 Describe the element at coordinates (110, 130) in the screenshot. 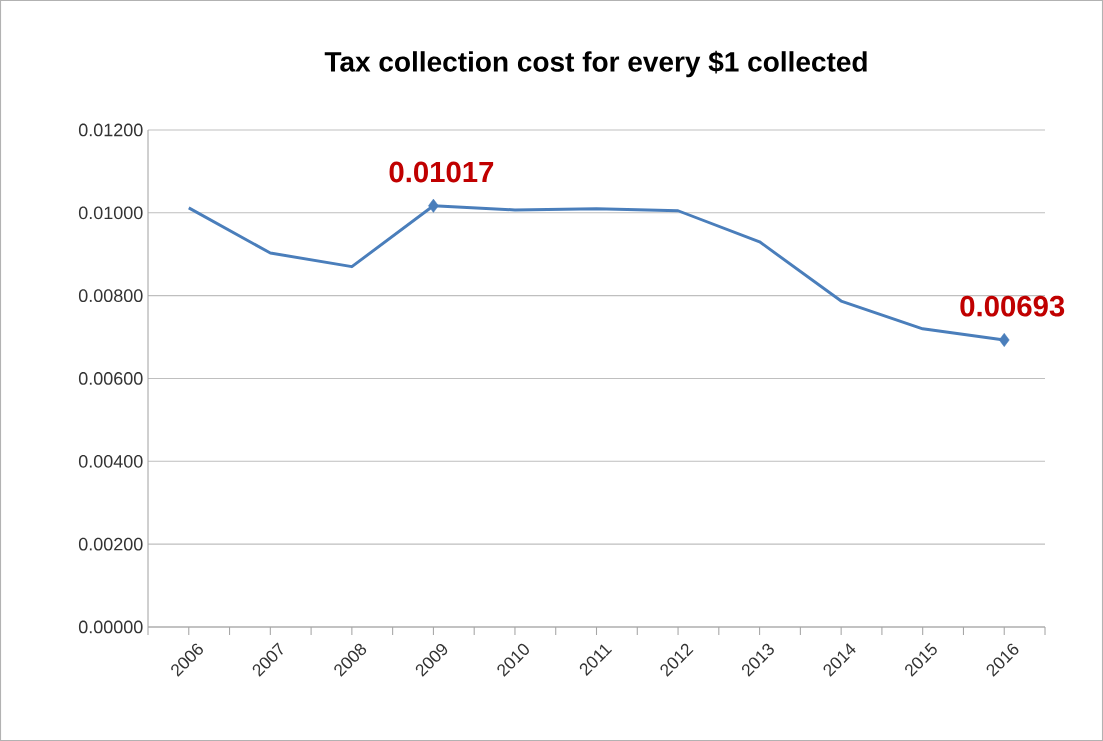

I see `y-tick-label: 0.01200` at that location.